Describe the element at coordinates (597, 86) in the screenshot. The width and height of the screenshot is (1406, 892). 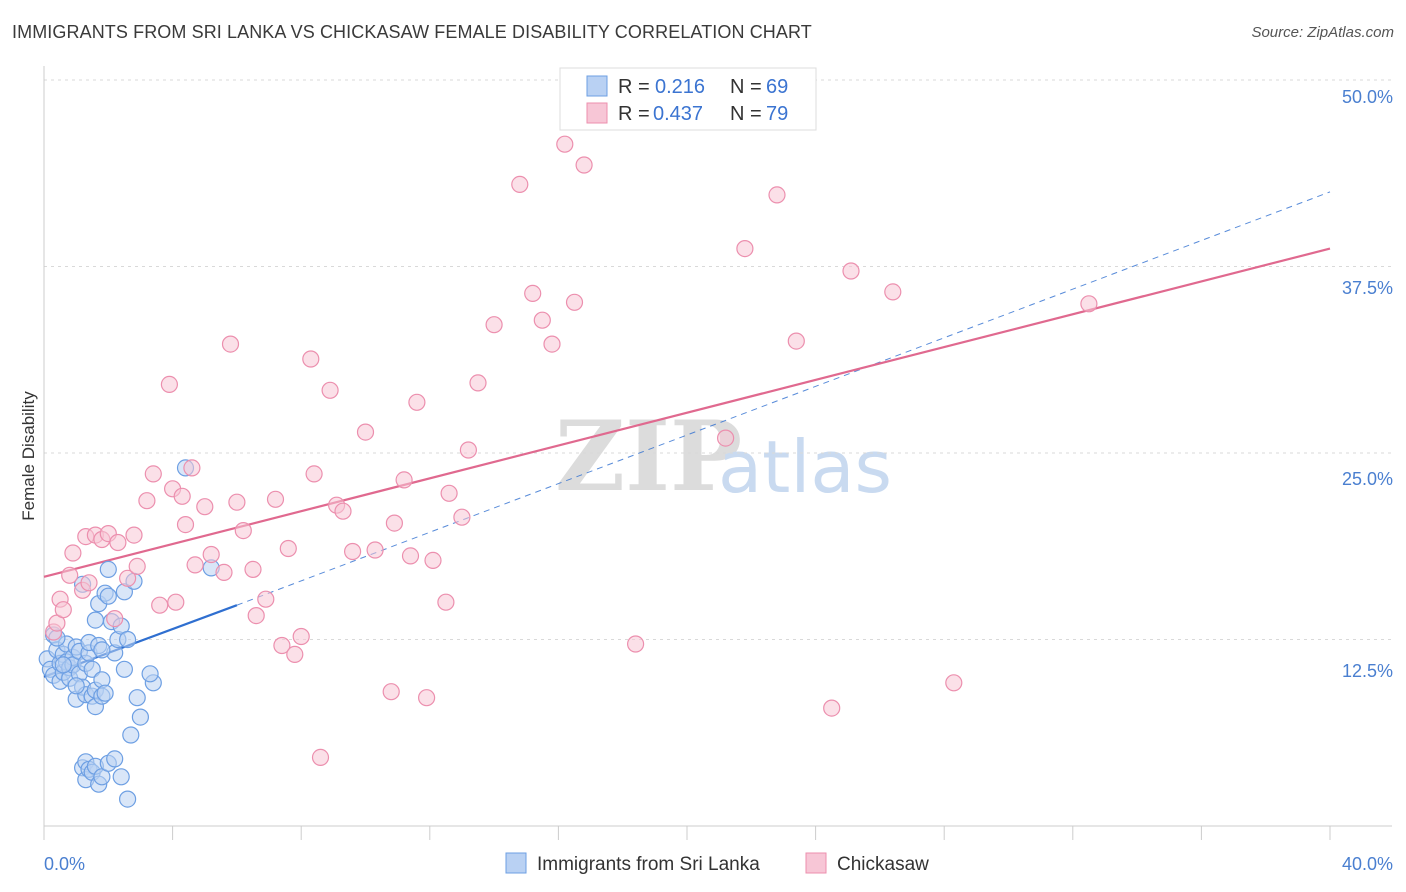
I see `legend-swatch-blue` at that location.